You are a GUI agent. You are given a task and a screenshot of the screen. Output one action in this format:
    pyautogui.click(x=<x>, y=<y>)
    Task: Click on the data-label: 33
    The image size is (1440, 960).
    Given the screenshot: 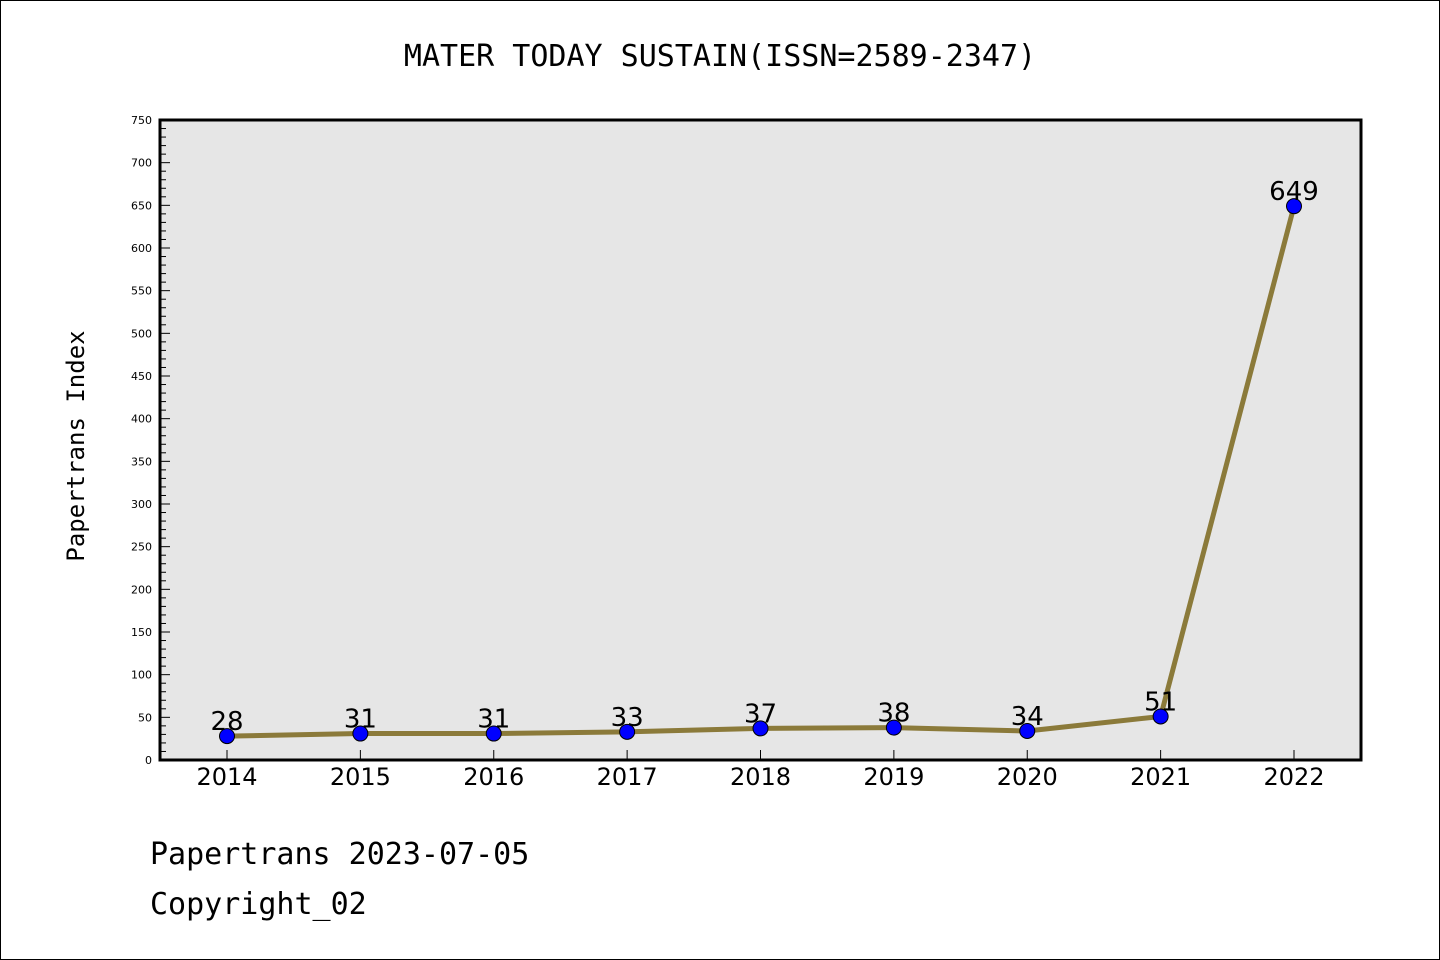 What is the action you would take?
    pyautogui.click(x=627, y=718)
    